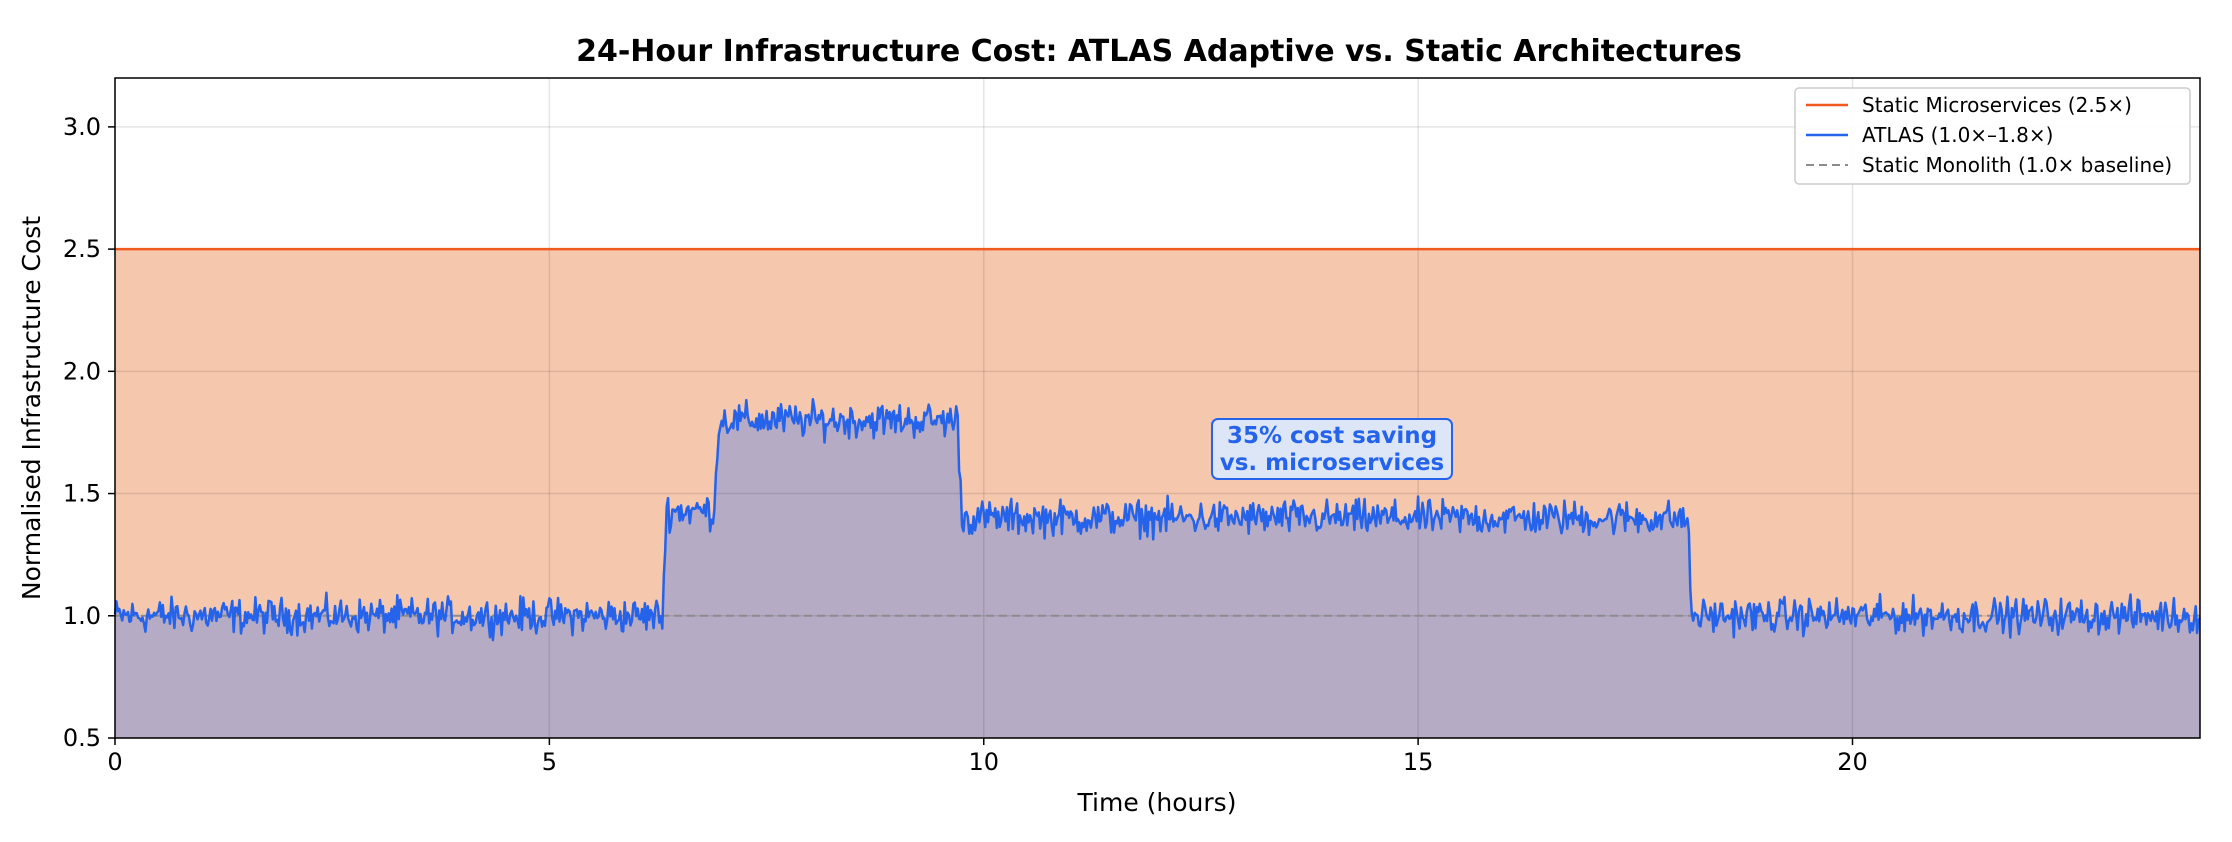 The image size is (2232, 842). I want to click on x-tick-label: 10, so click(983, 762).